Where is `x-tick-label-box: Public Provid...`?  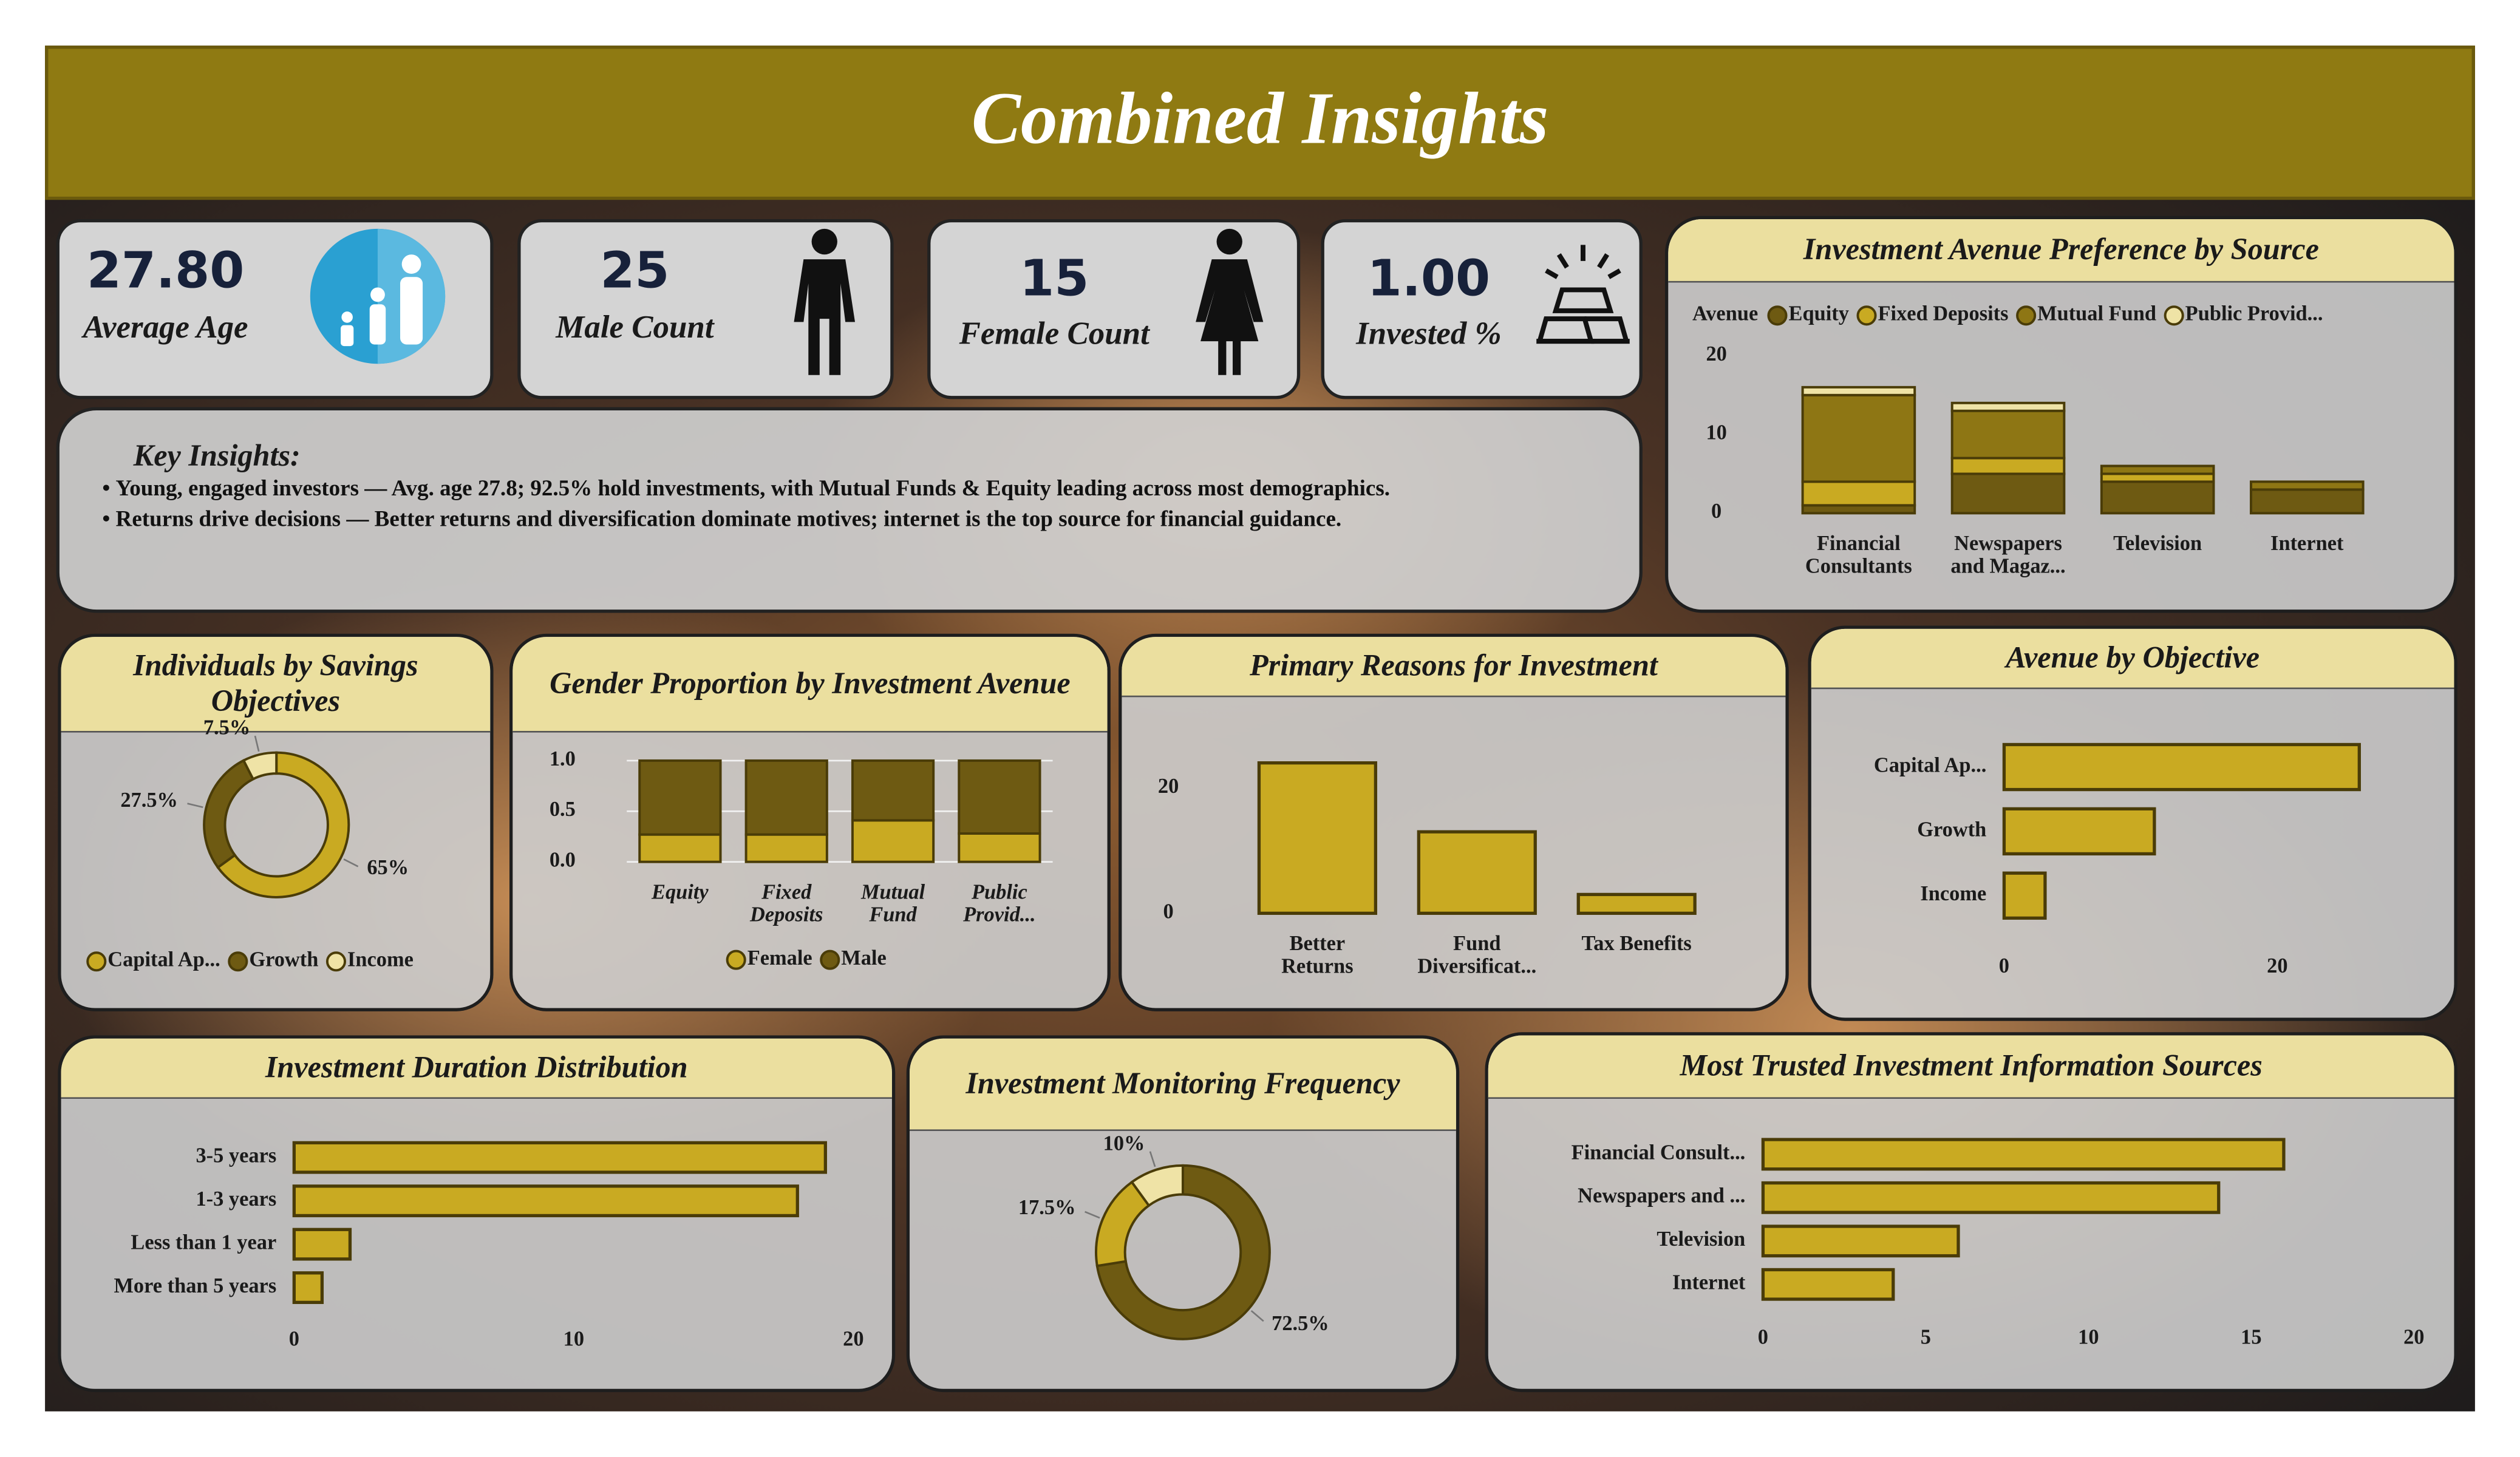
x-tick-label-box: Public Provid... is located at coordinates (999, 903).